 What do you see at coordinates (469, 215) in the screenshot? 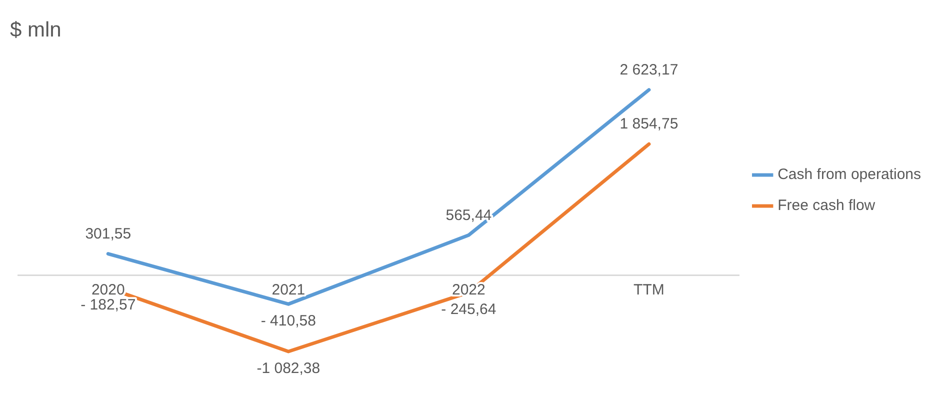
I see `data-label: 565,44` at bounding box center [469, 215].